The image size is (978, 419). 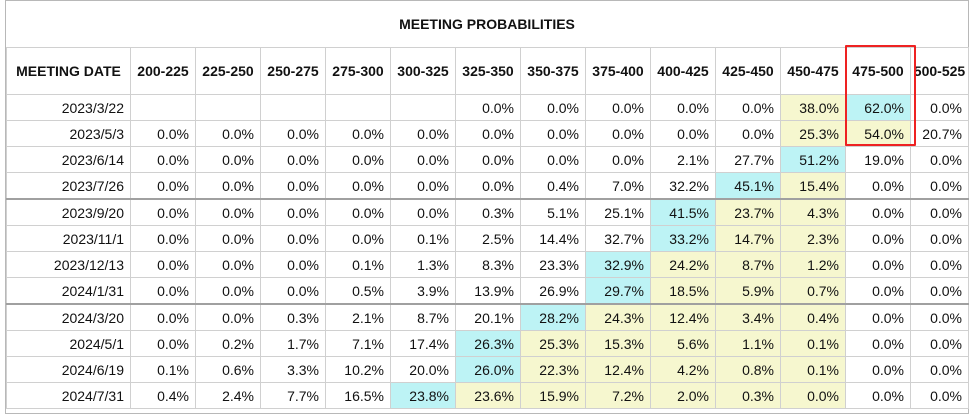 I want to click on meeting-date-cell: 2023/12/13, so click(x=68, y=264).